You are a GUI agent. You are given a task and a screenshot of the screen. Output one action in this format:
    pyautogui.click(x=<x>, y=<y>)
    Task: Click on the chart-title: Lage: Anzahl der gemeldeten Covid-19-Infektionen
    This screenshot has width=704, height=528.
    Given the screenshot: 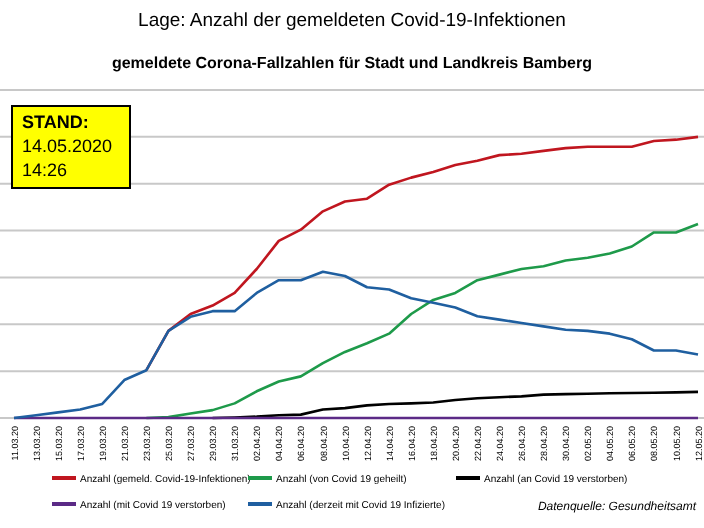 What is the action you would take?
    pyautogui.click(x=352, y=21)
    